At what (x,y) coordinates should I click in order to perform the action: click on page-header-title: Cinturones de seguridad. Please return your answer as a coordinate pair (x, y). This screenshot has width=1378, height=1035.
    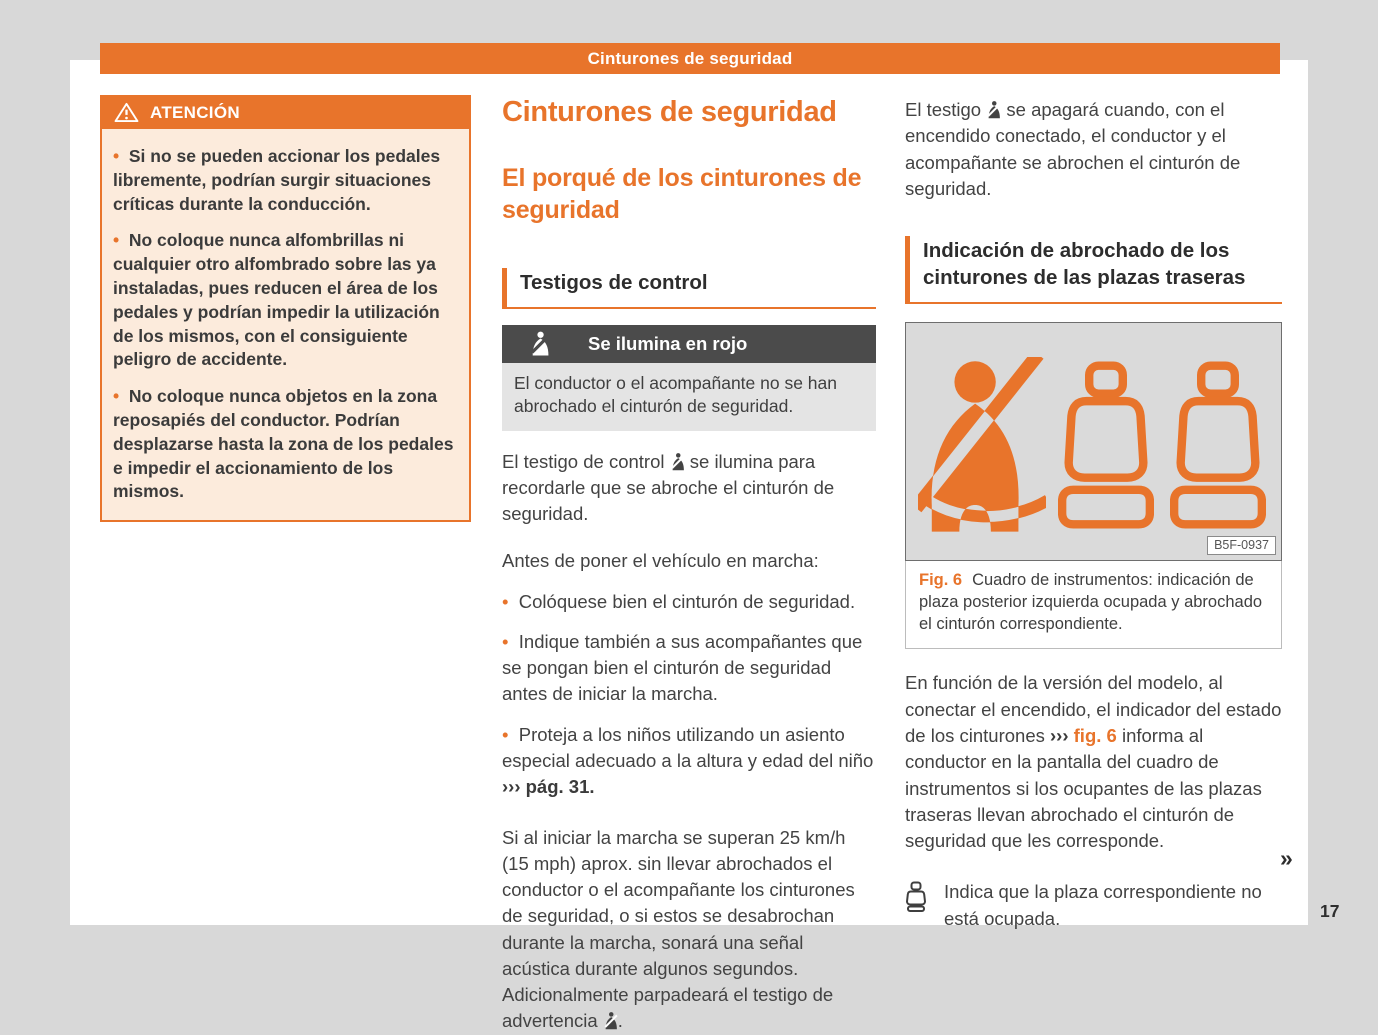
    Looking at the image, I should click on (690, 58).